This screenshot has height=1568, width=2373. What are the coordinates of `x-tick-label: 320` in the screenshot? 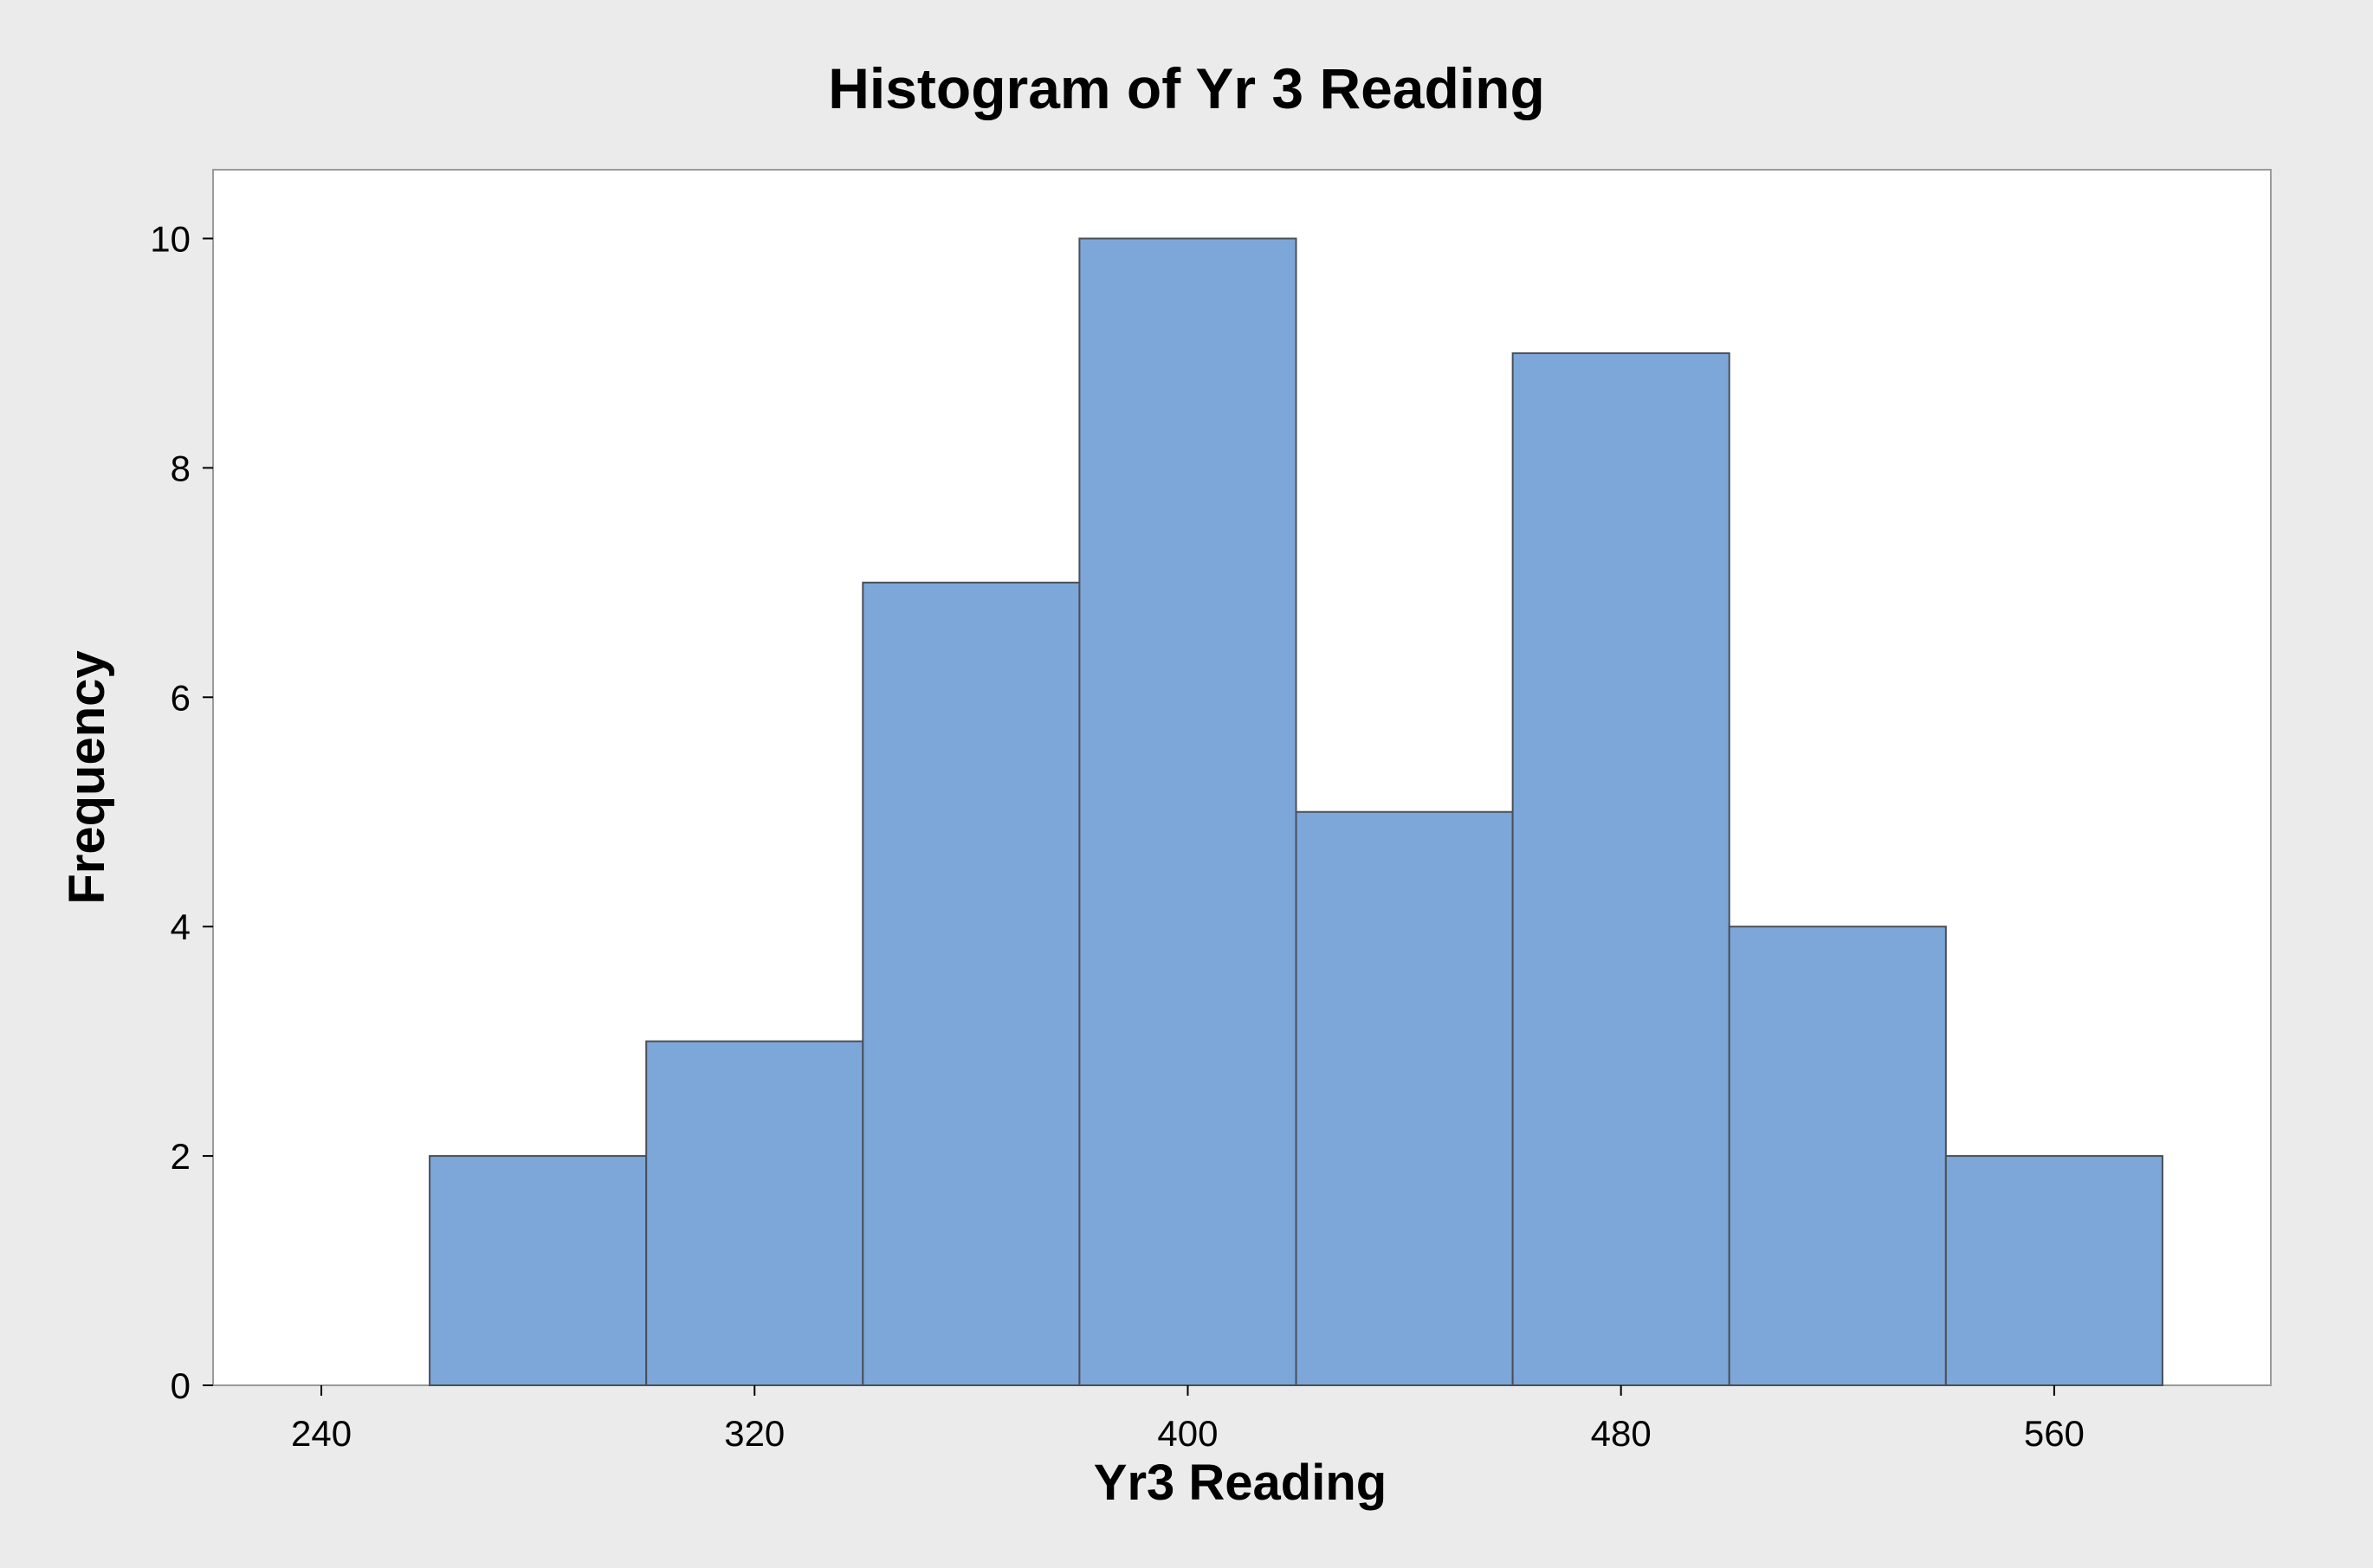 It's located at (754, 1434).